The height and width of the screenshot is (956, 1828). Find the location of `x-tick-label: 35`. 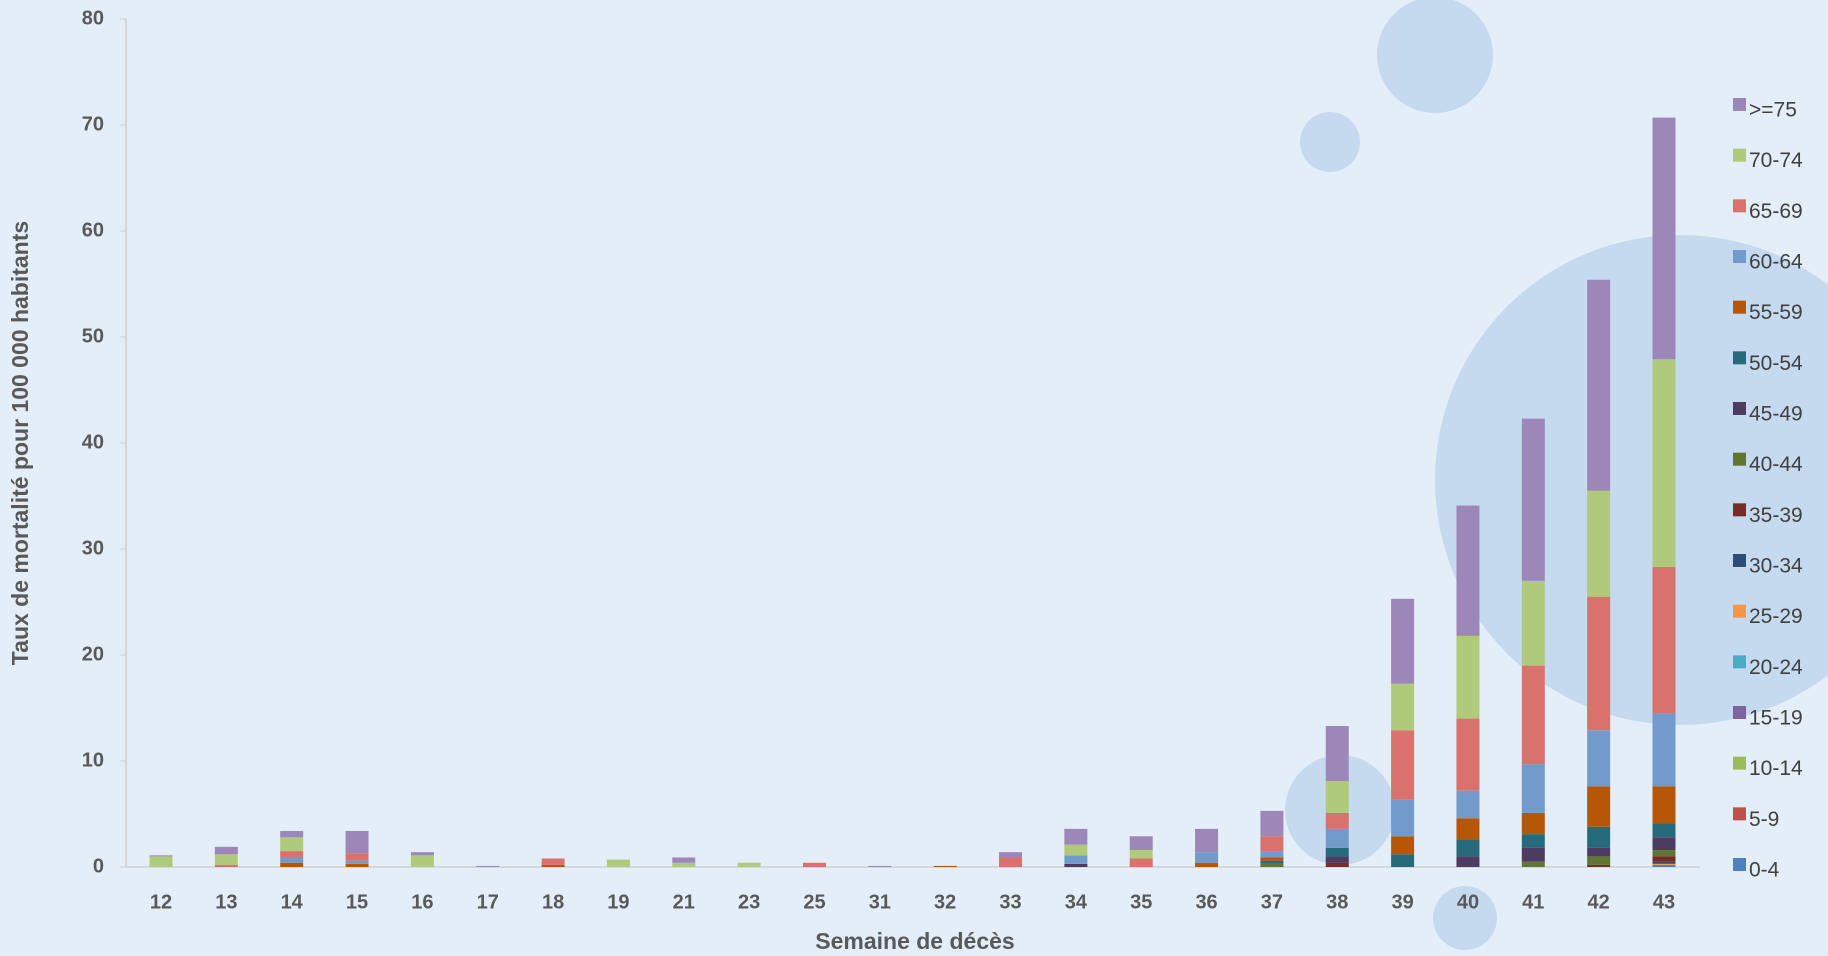

x-tick-label: 35 is located at coordinates (1141, 902).